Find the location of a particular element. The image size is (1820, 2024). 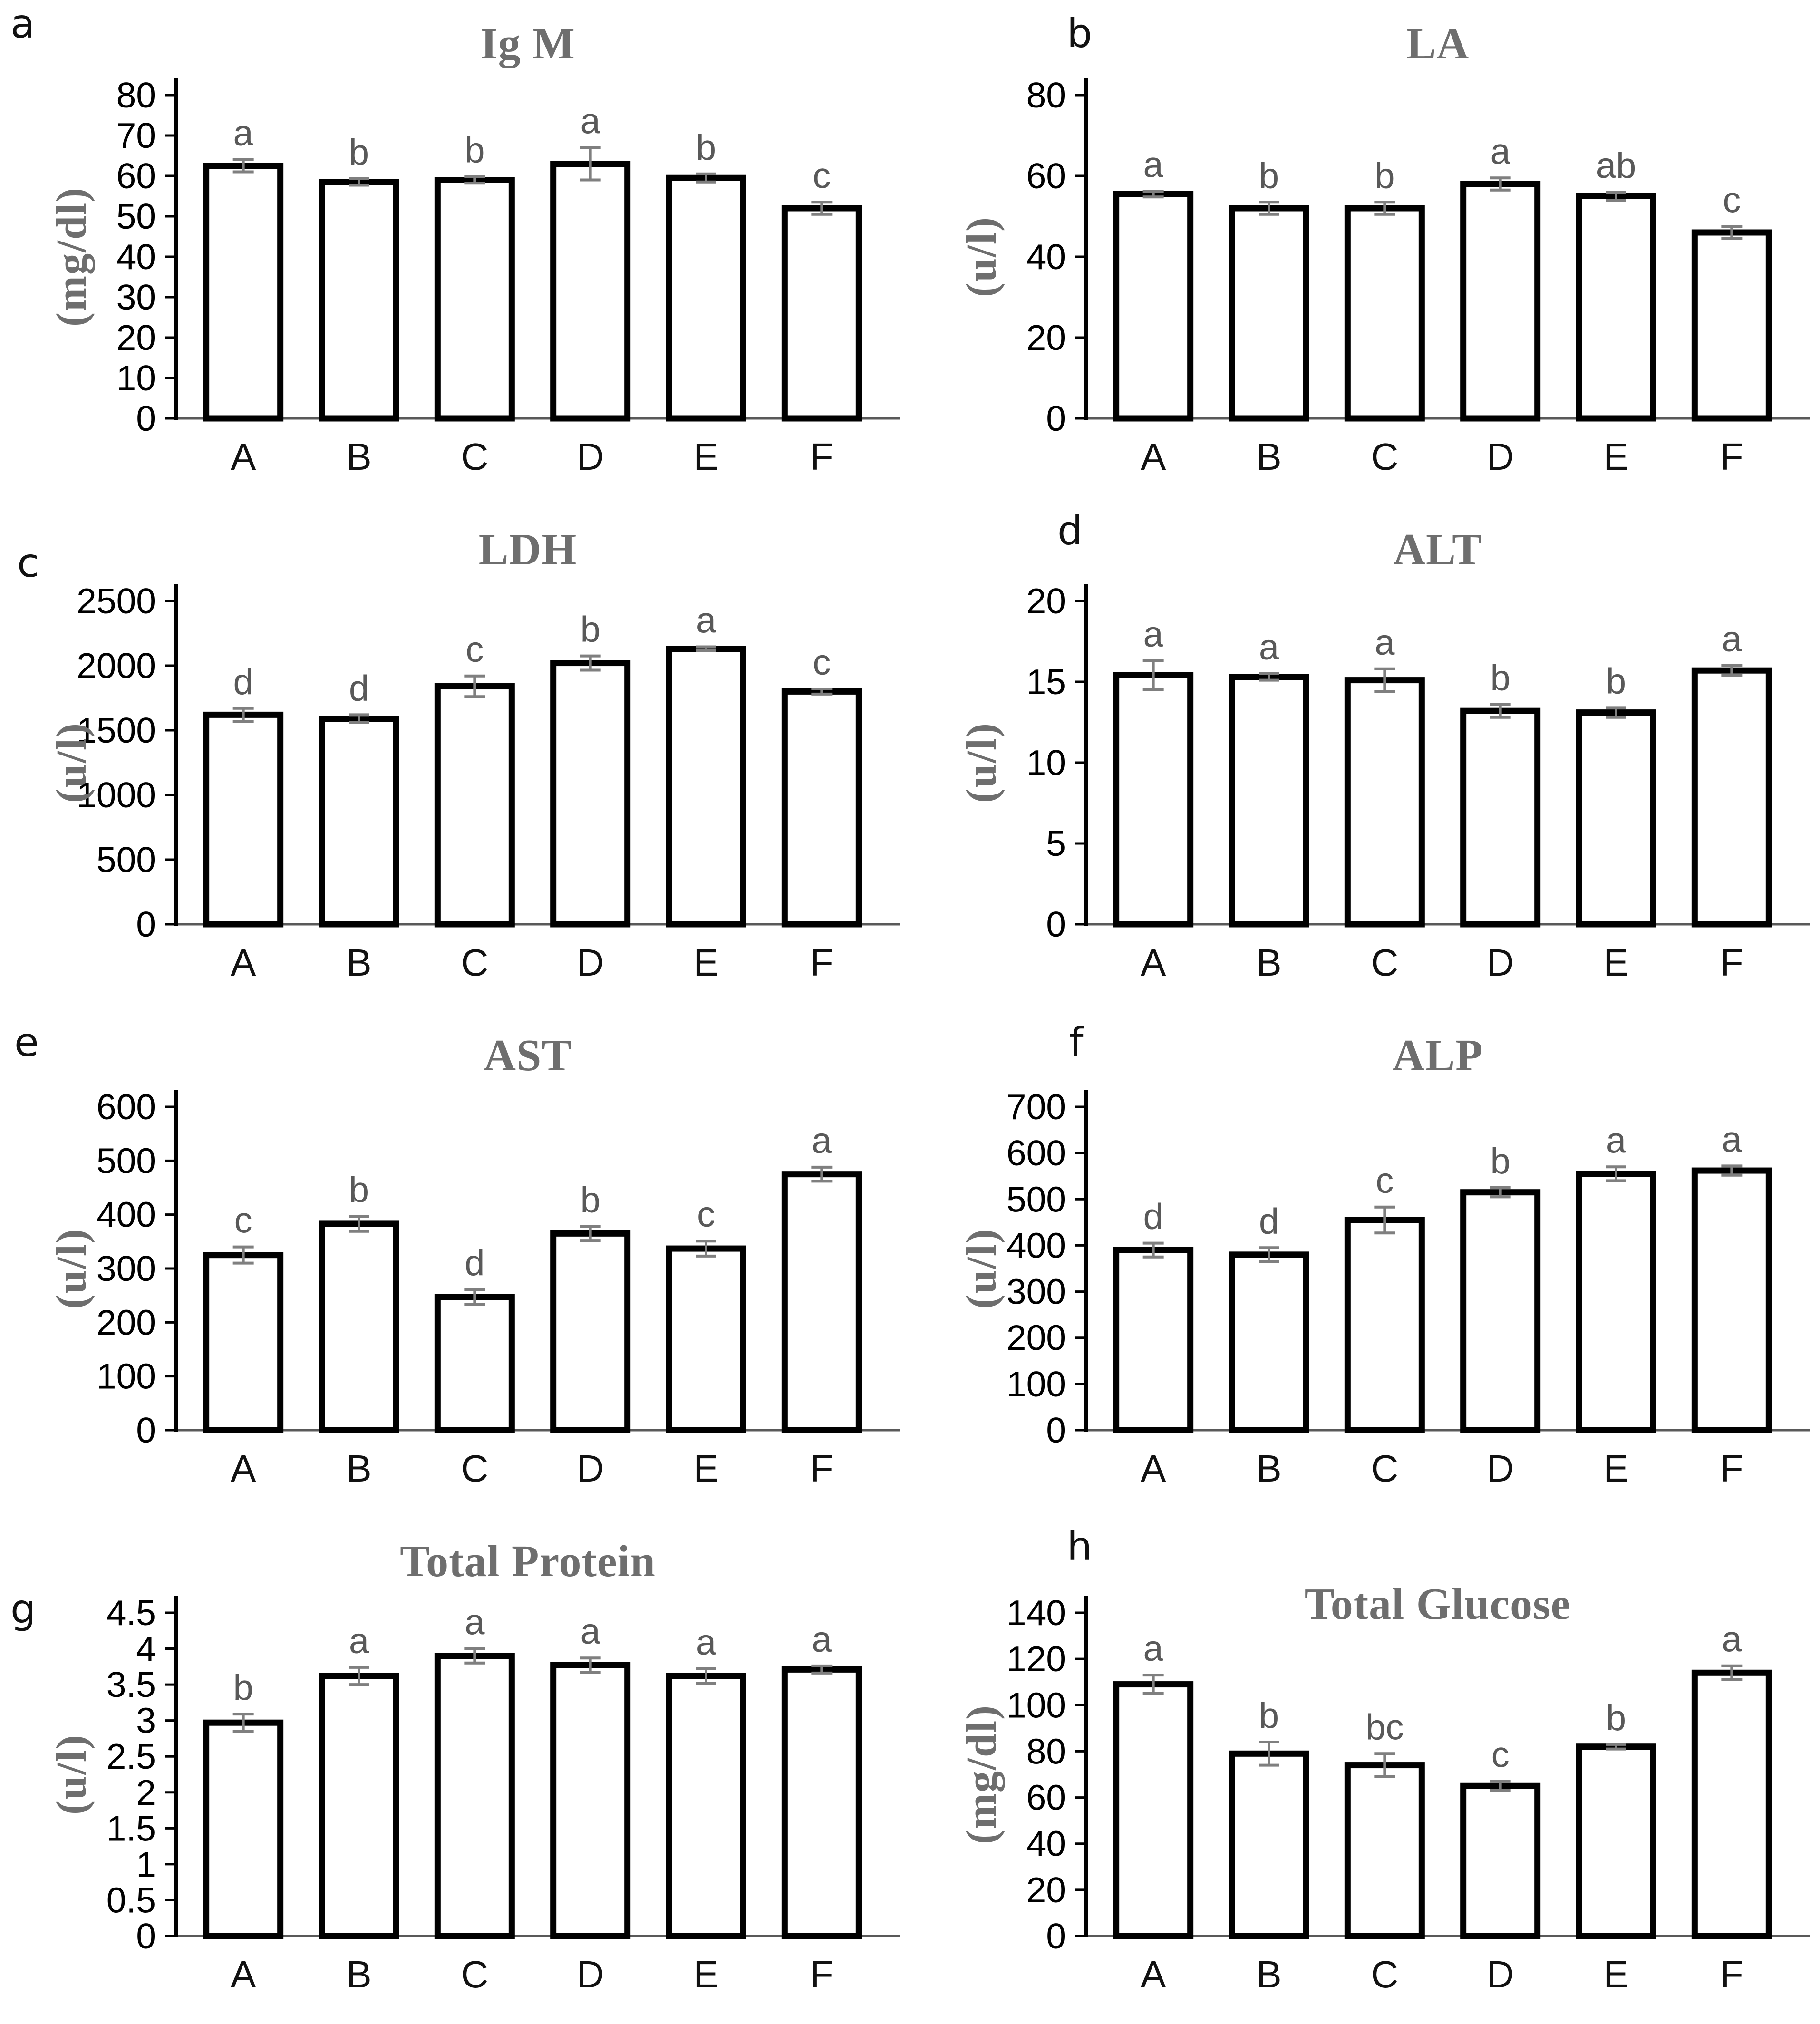

svg-text: 120 is located at coordinates (1036, 1659).